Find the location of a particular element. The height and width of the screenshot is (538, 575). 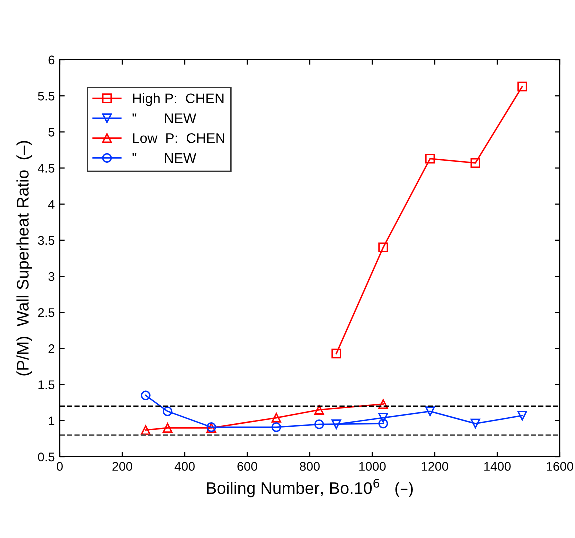

y-tick-label: 3 is located at coordinates (51, 277).